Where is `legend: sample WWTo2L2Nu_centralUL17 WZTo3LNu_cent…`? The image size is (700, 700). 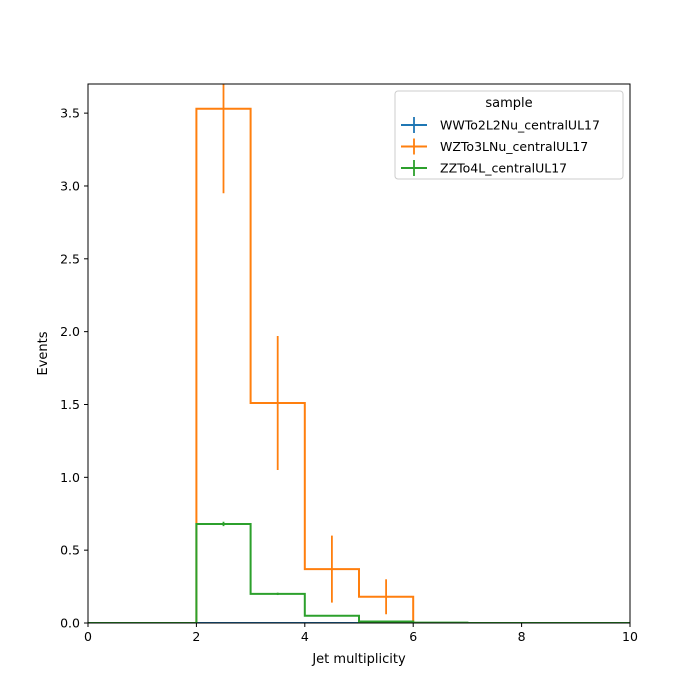 legend: sample WWTo2L2Nu_centralUL17 WZTo3LNu_cent… is located at coordinates (509, 135).